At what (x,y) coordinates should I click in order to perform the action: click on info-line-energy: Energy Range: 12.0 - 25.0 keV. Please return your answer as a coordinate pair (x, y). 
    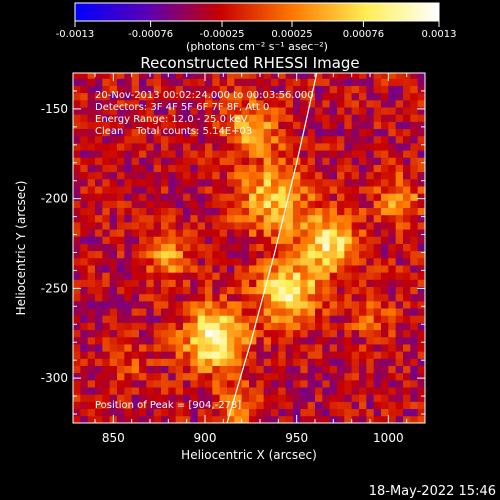
    Looking at the image, I should click on (171, 119).